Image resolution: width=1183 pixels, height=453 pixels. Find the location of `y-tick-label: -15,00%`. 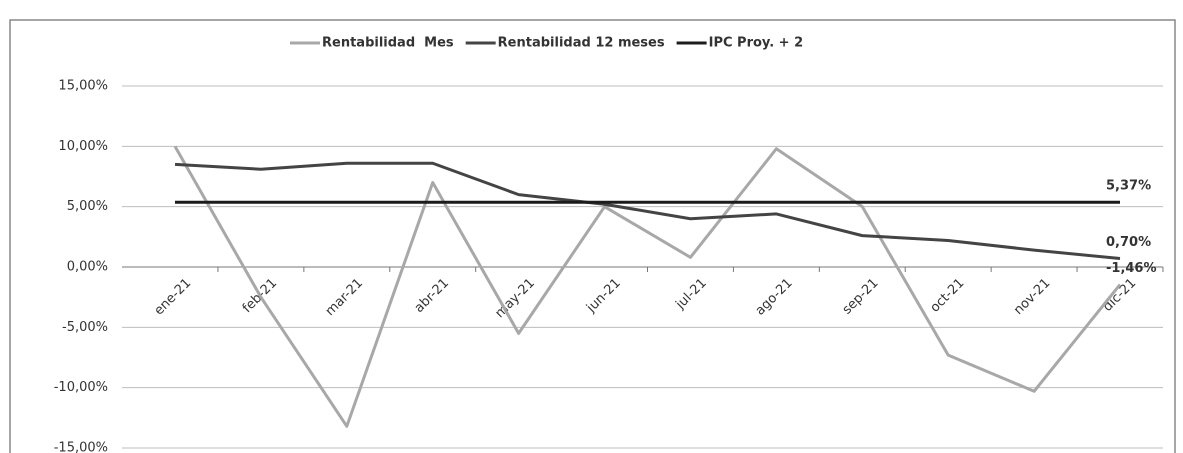

y-tick-label: -15,00% is located at coordinates (81, 447).